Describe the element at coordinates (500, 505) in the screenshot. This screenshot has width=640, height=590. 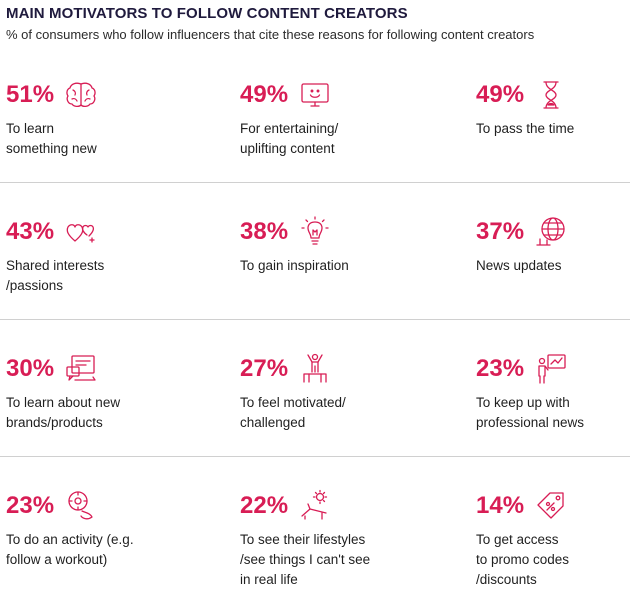
I see `stat-value: 14%` at that location.